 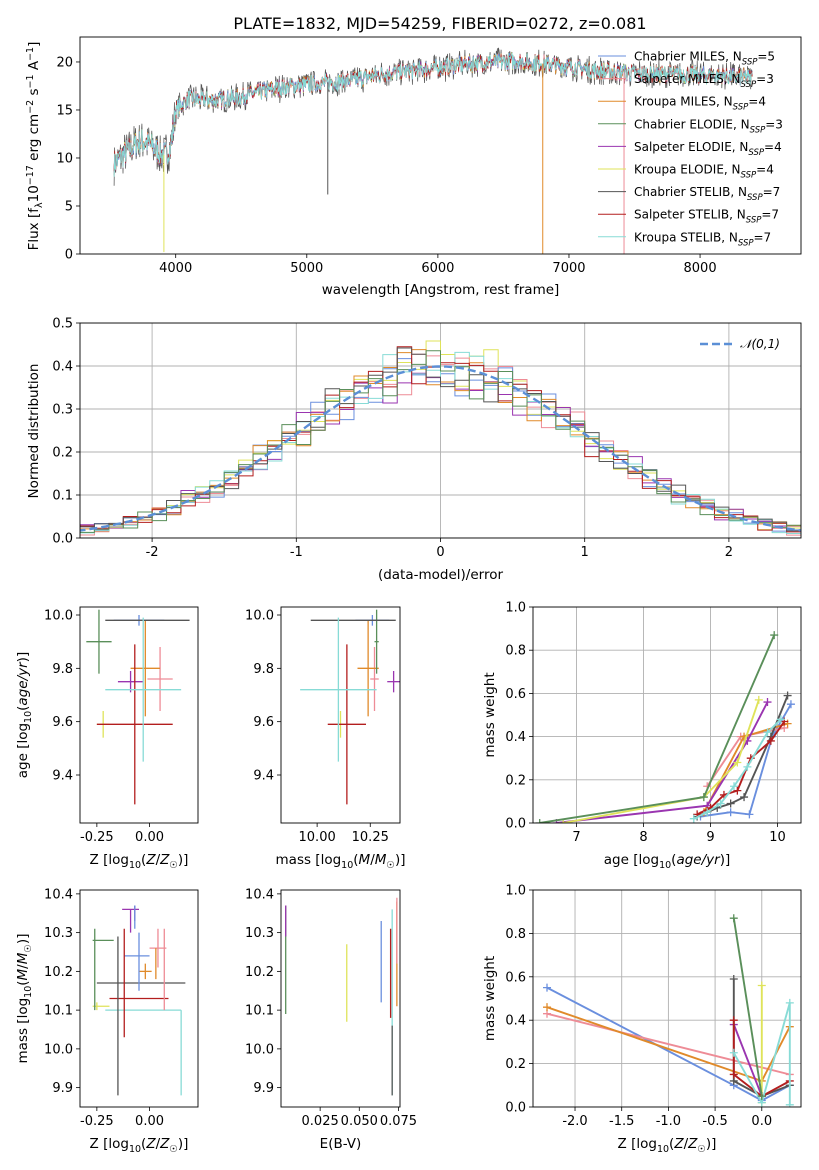 What do you see at coordinates (621, 1121) in the screenshot?
I see `x-tick-label: -1.5` at bounding box center [621, 1121].